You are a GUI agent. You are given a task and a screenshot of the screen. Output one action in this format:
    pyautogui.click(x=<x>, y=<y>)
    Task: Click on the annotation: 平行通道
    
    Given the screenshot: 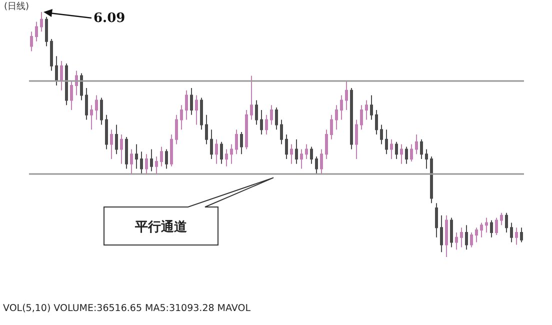 What is the action you would take?
    pyautogui.click(x=161, y=227)
    